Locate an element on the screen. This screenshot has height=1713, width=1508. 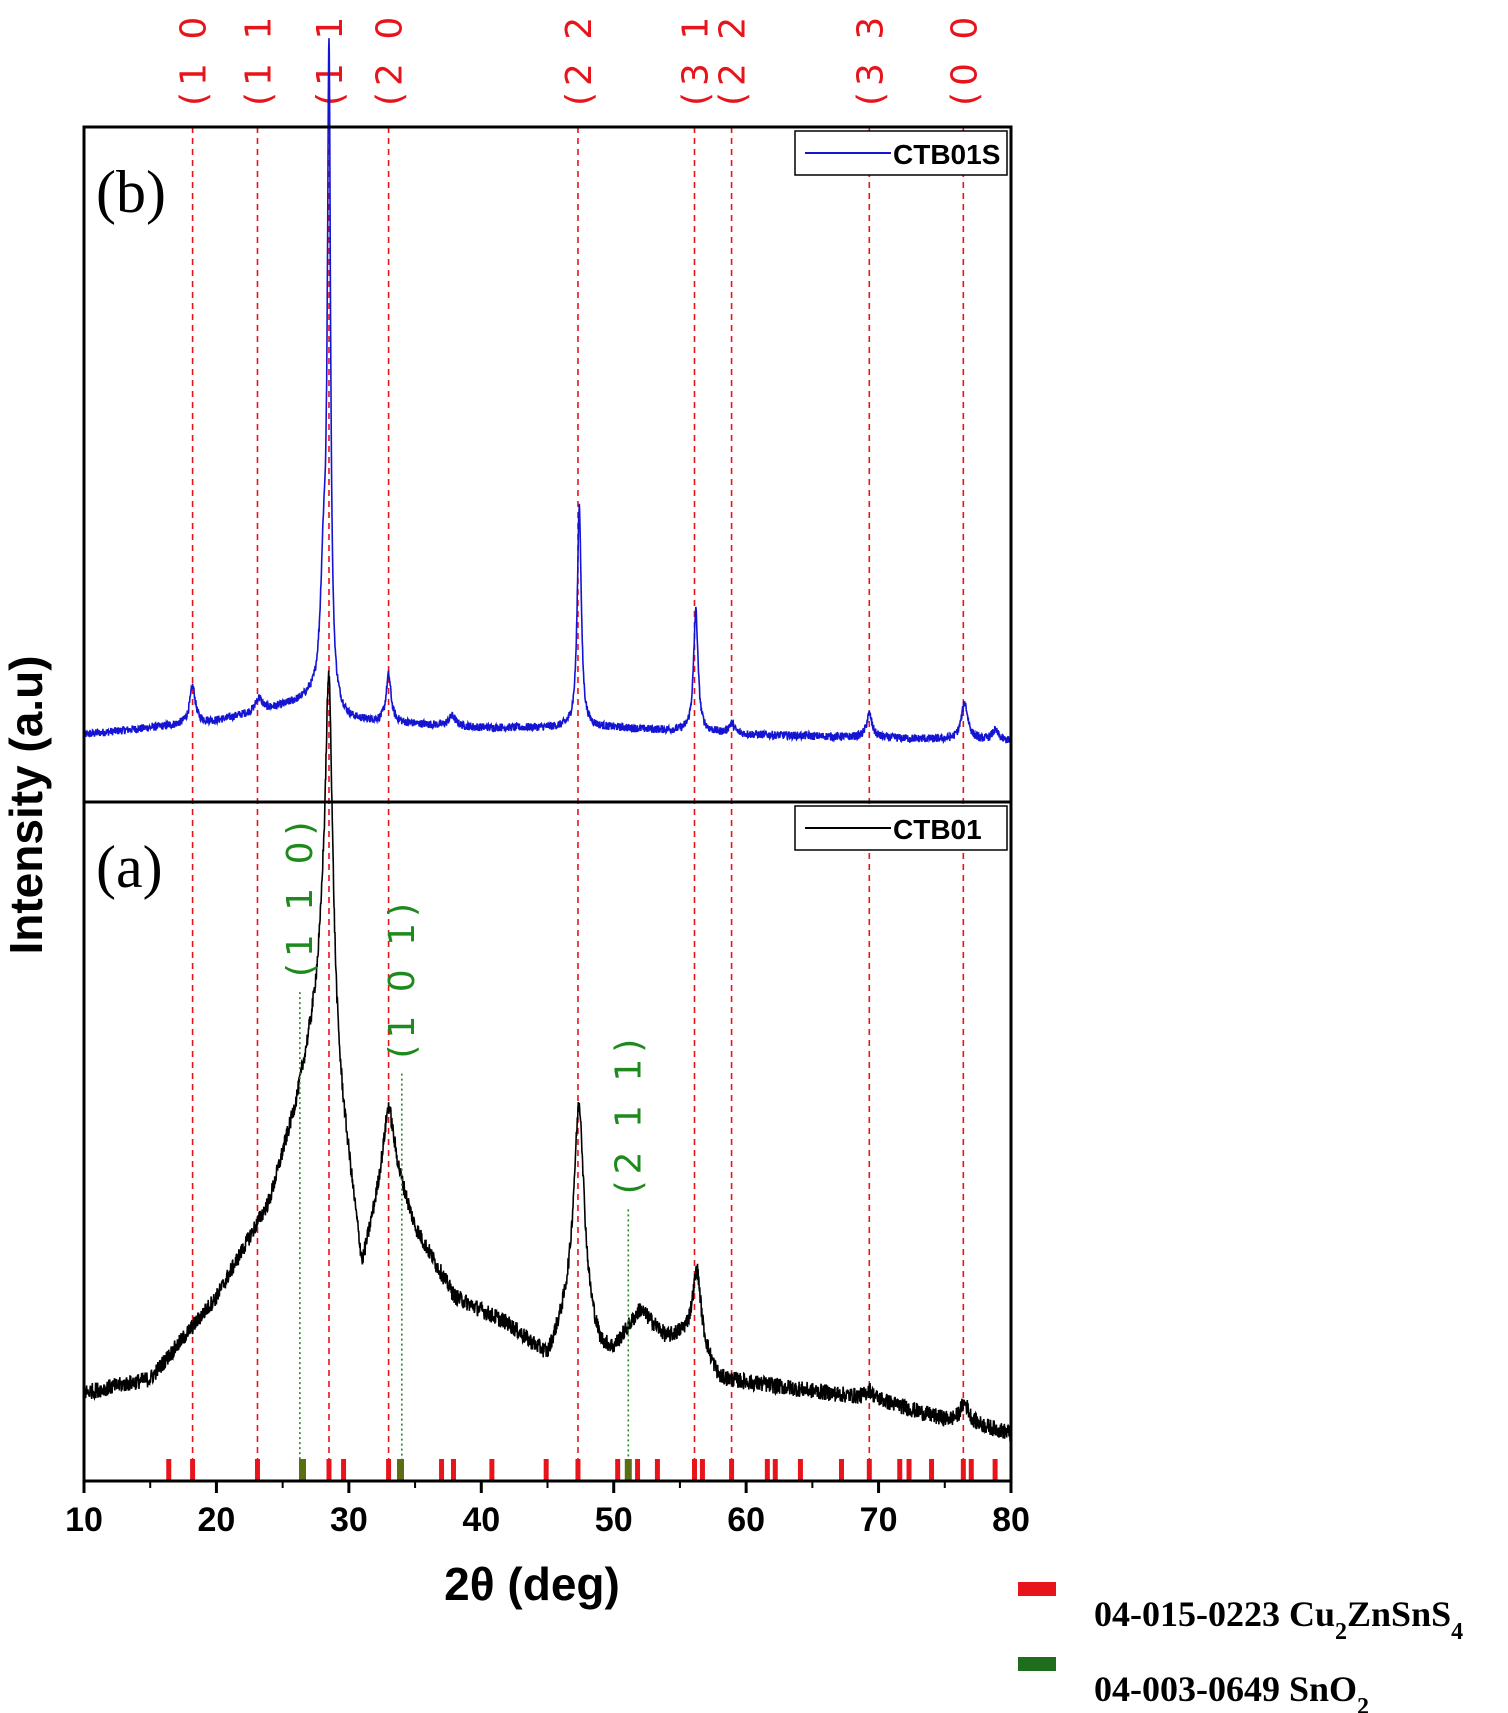
x-tick-label: 10 is located at coordinates (84, 1520).